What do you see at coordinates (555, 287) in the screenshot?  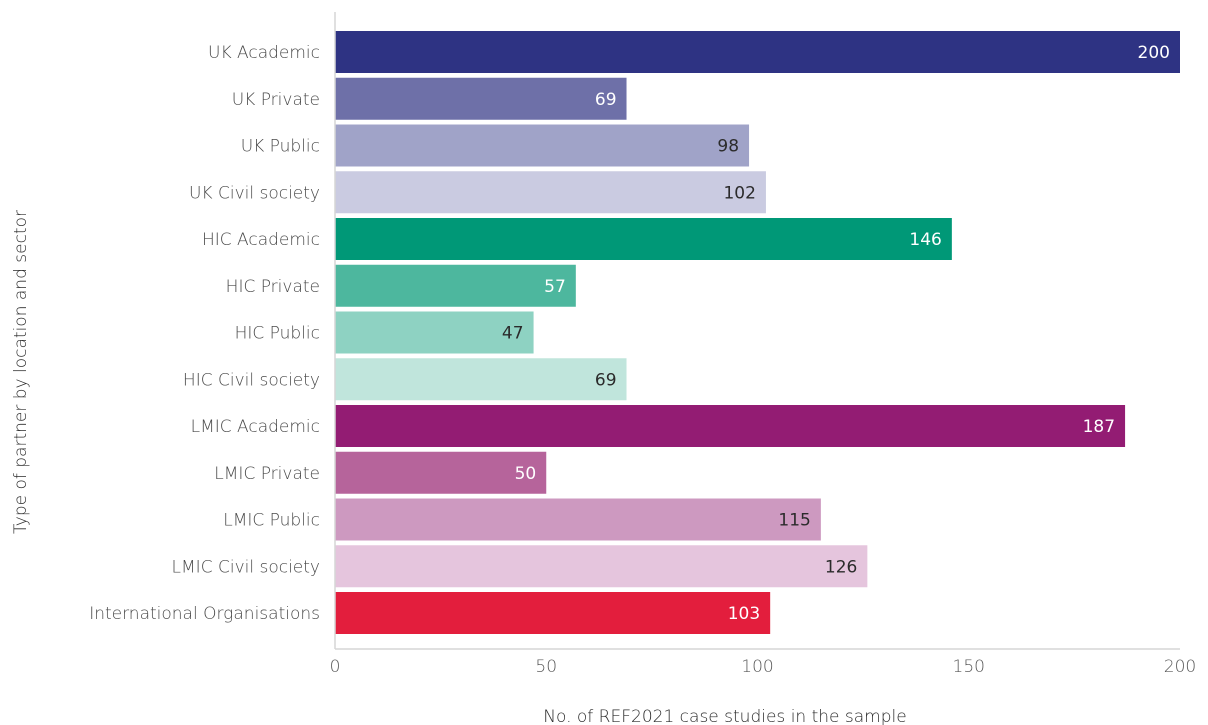 I see `value-label: 57` at bounding box center [555, 287].